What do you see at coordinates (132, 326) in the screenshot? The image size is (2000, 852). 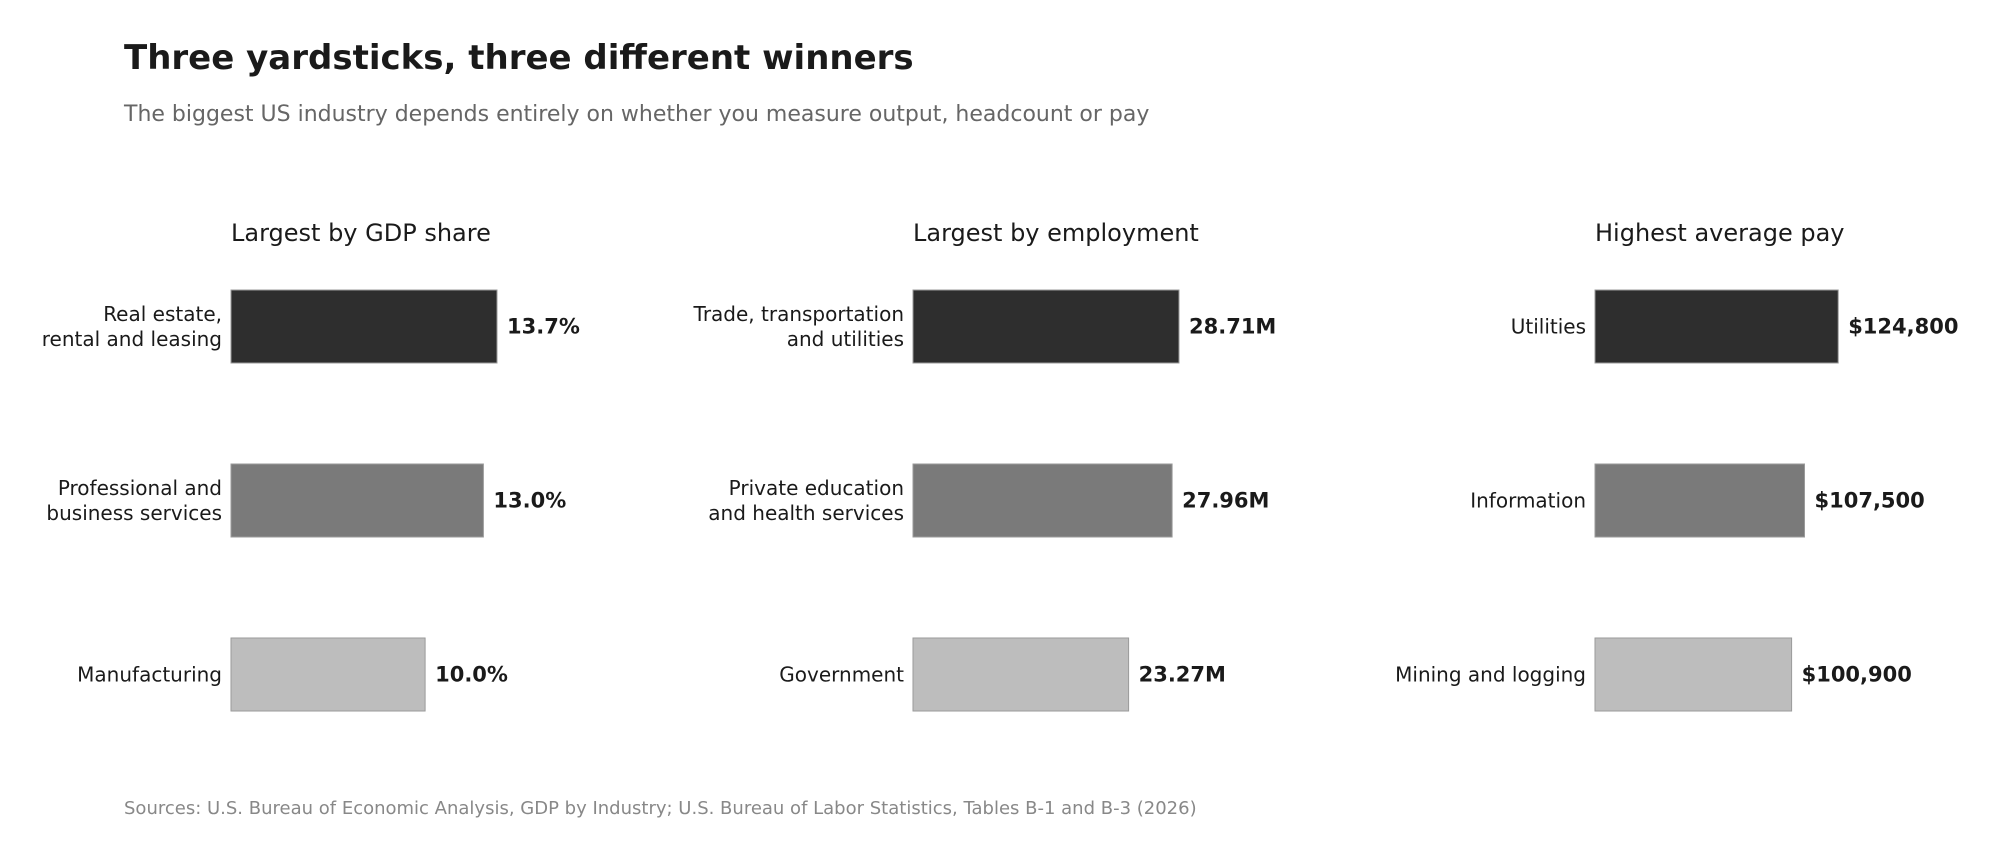 I see `category-label: Real estate, rental and leasing` at bounding box center [132, 326].